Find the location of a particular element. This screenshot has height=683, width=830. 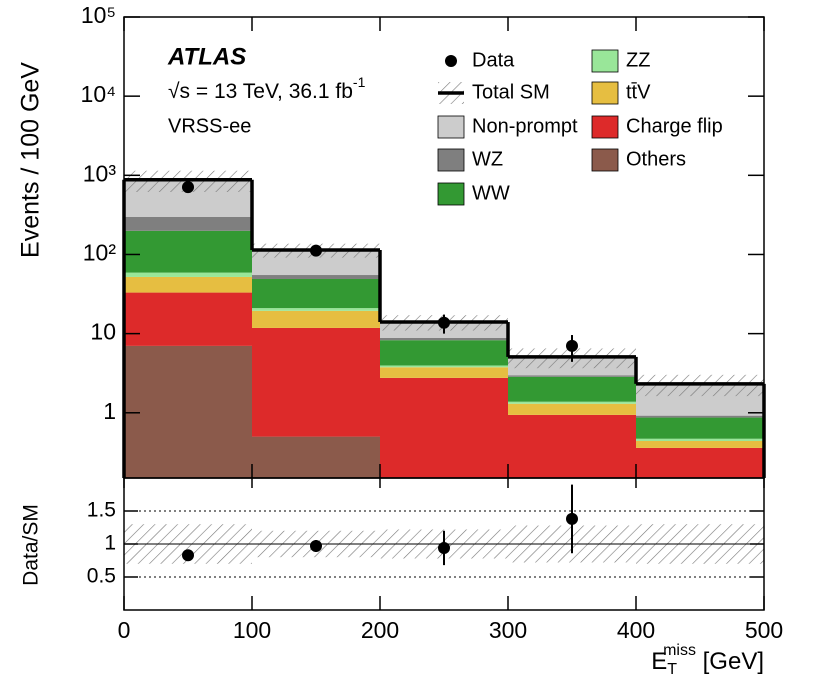

legend-label: Total SM is located at coordinates (511, 92).